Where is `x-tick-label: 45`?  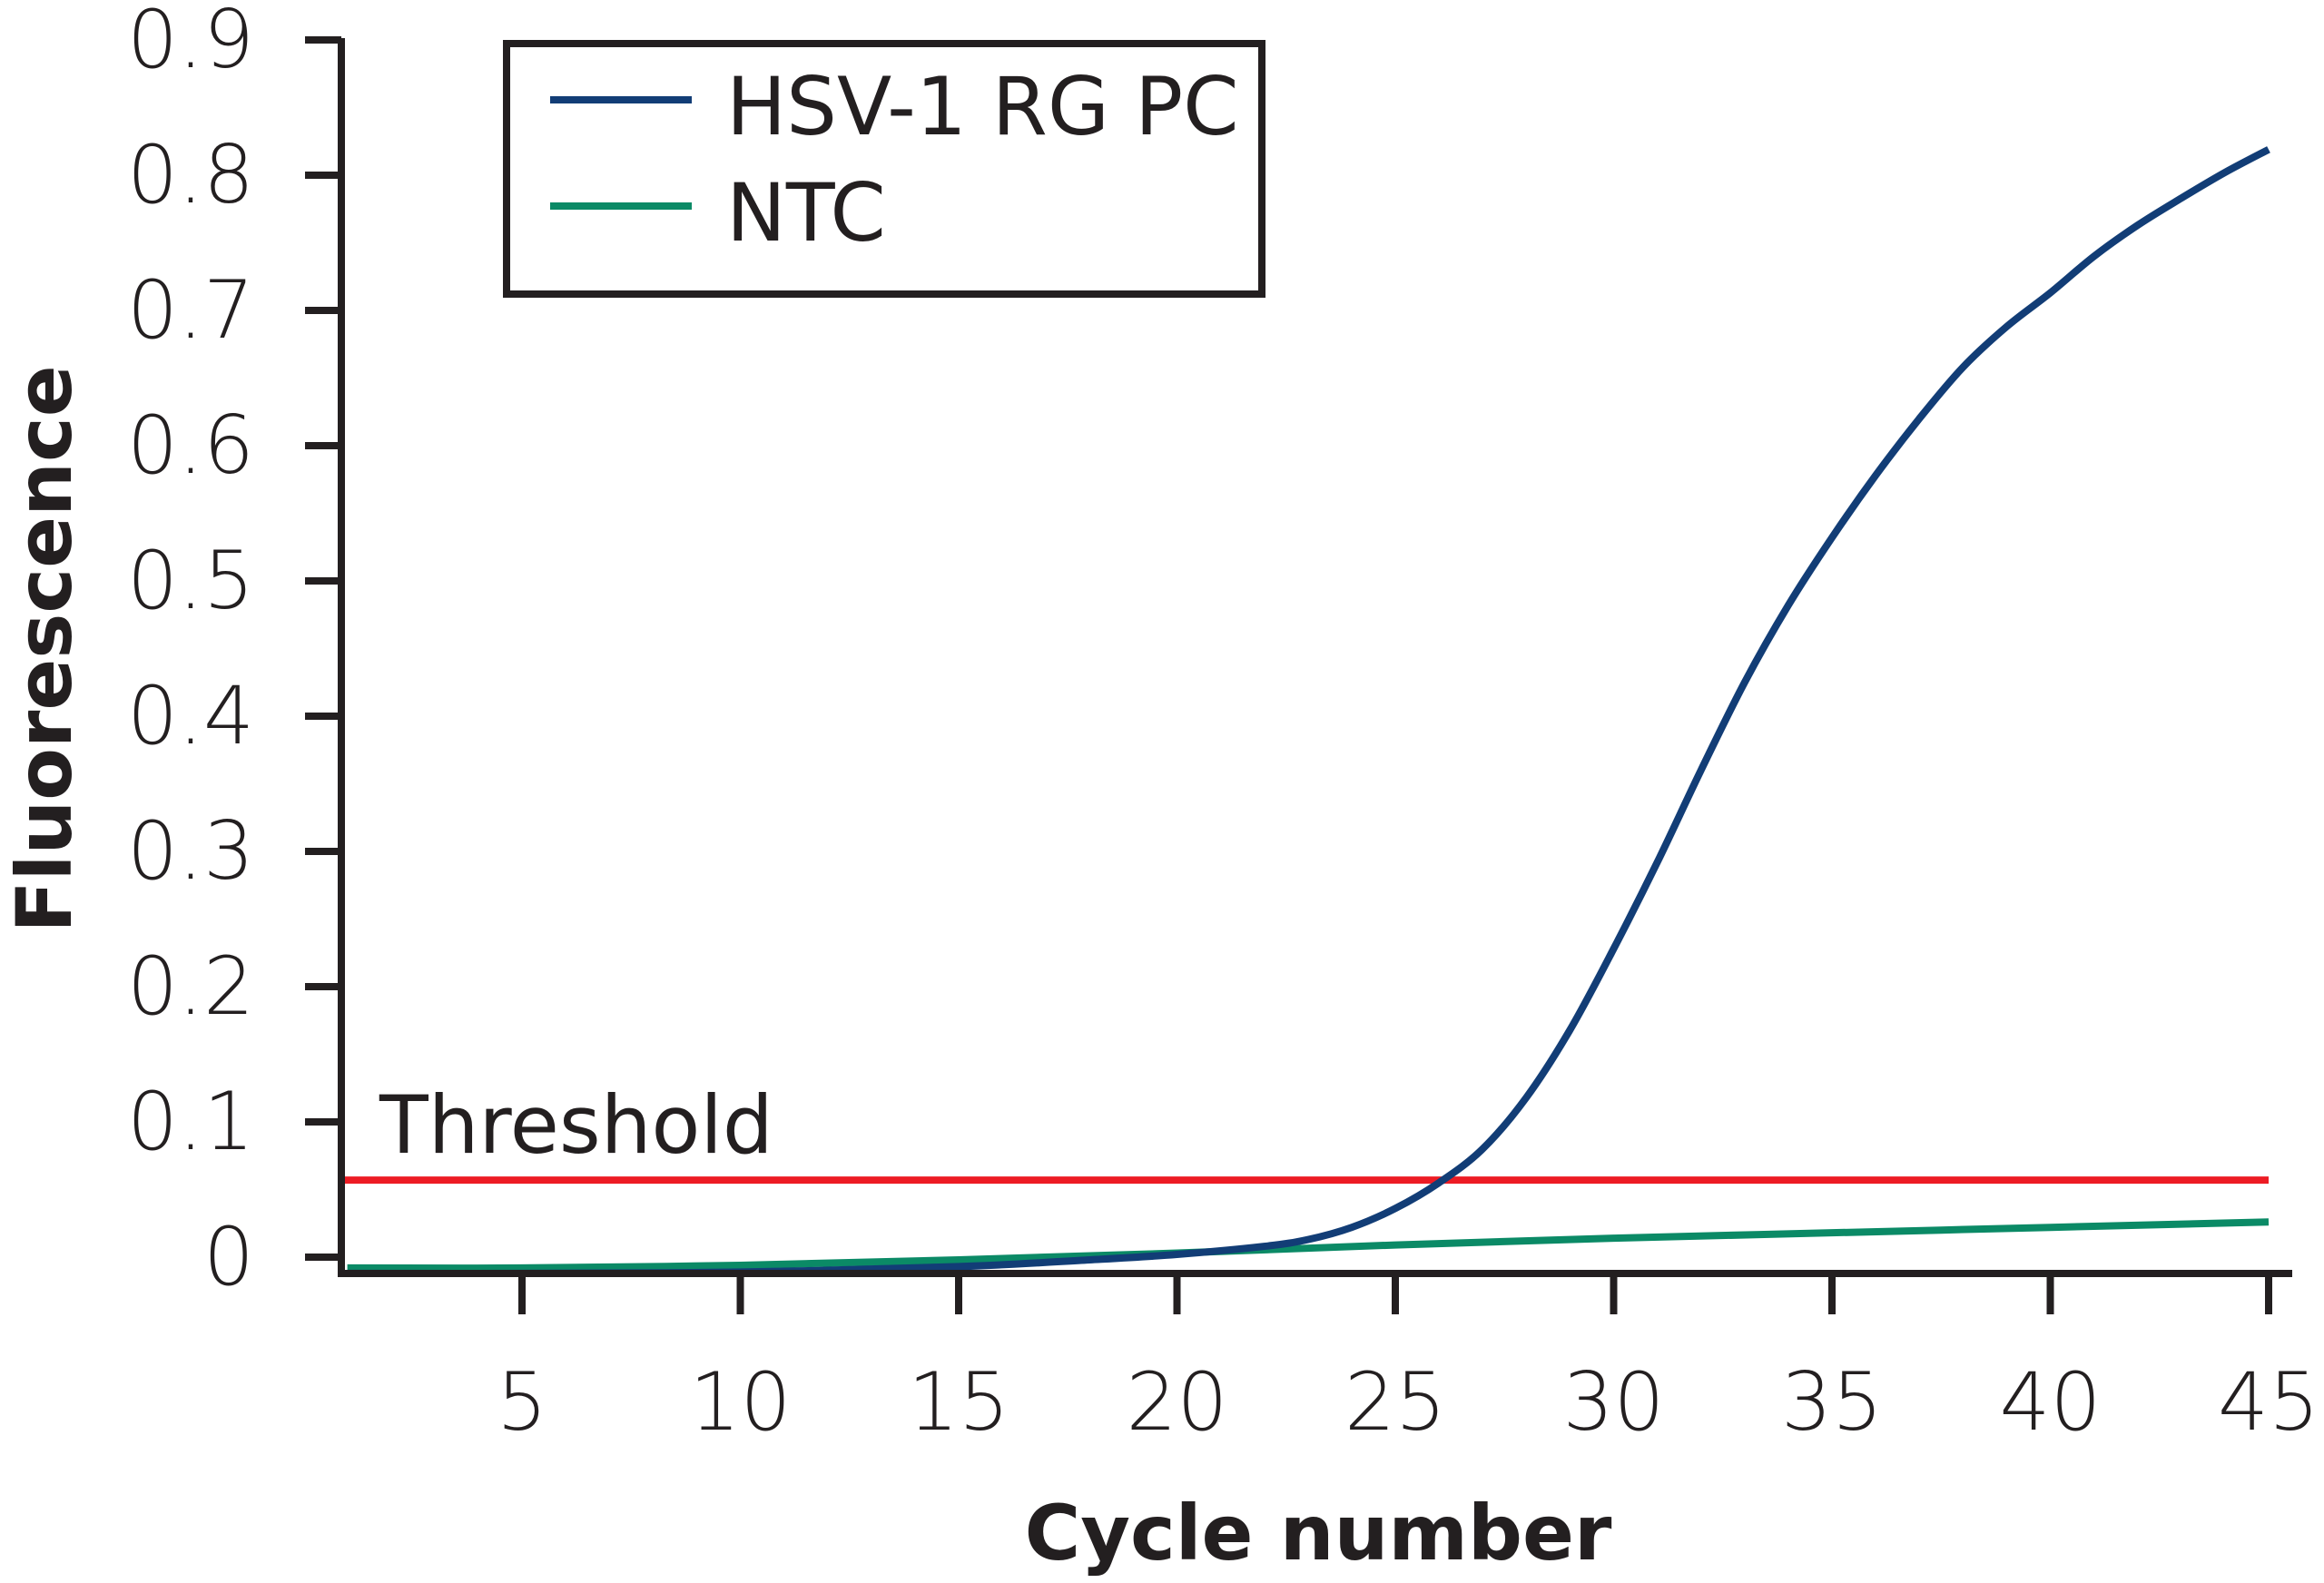 x-tick-label: 45 is located at coordinates (2268, 1402).